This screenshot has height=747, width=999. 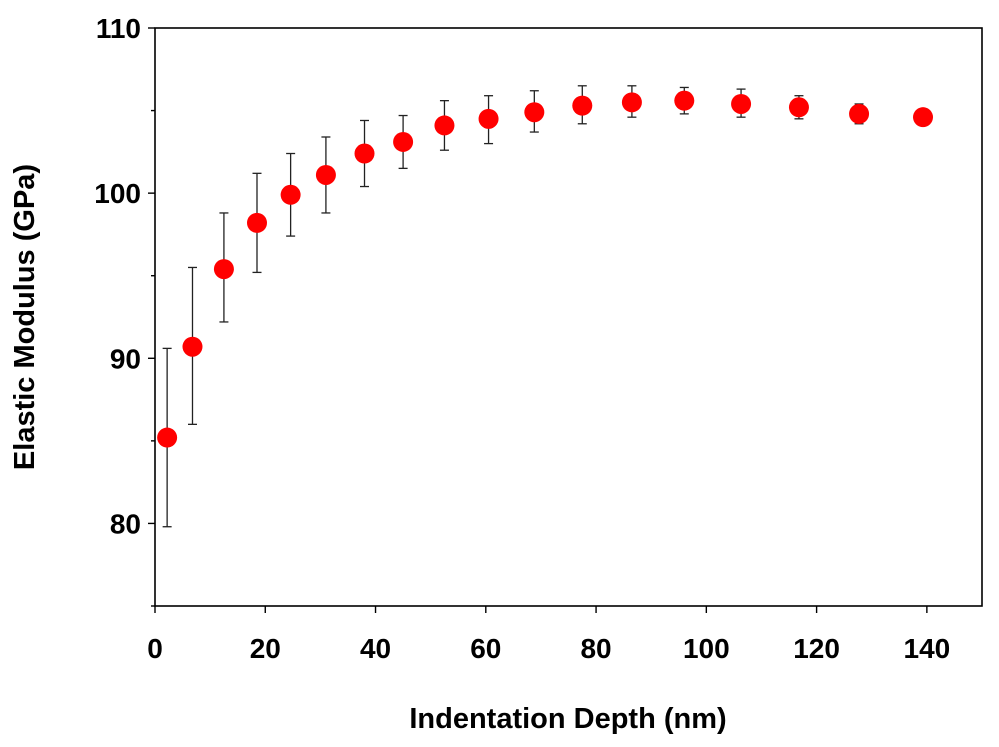 What do you see at coordinates (927, 648) in the screenshot?
I see `x-tick-label: 140` at bounding box center [927, 648].